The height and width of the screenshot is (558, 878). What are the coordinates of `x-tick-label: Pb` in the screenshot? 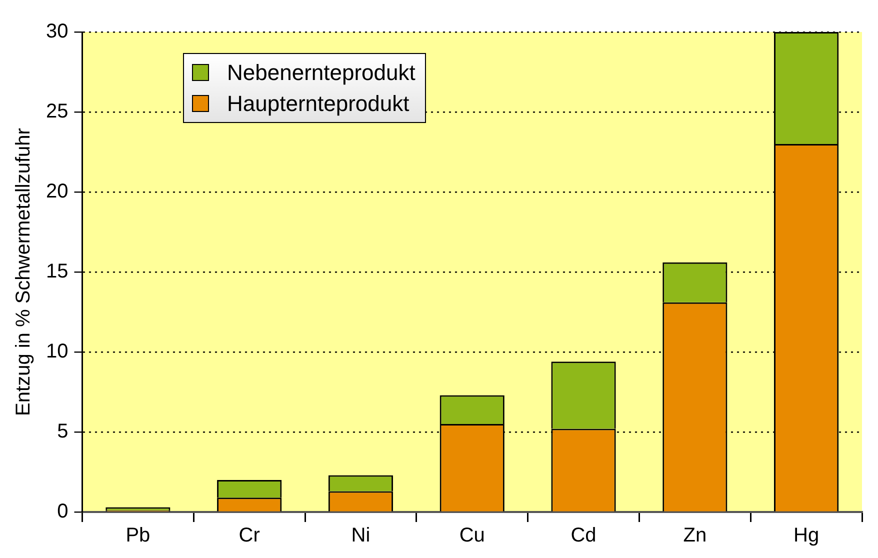 It's located at (138, 535).